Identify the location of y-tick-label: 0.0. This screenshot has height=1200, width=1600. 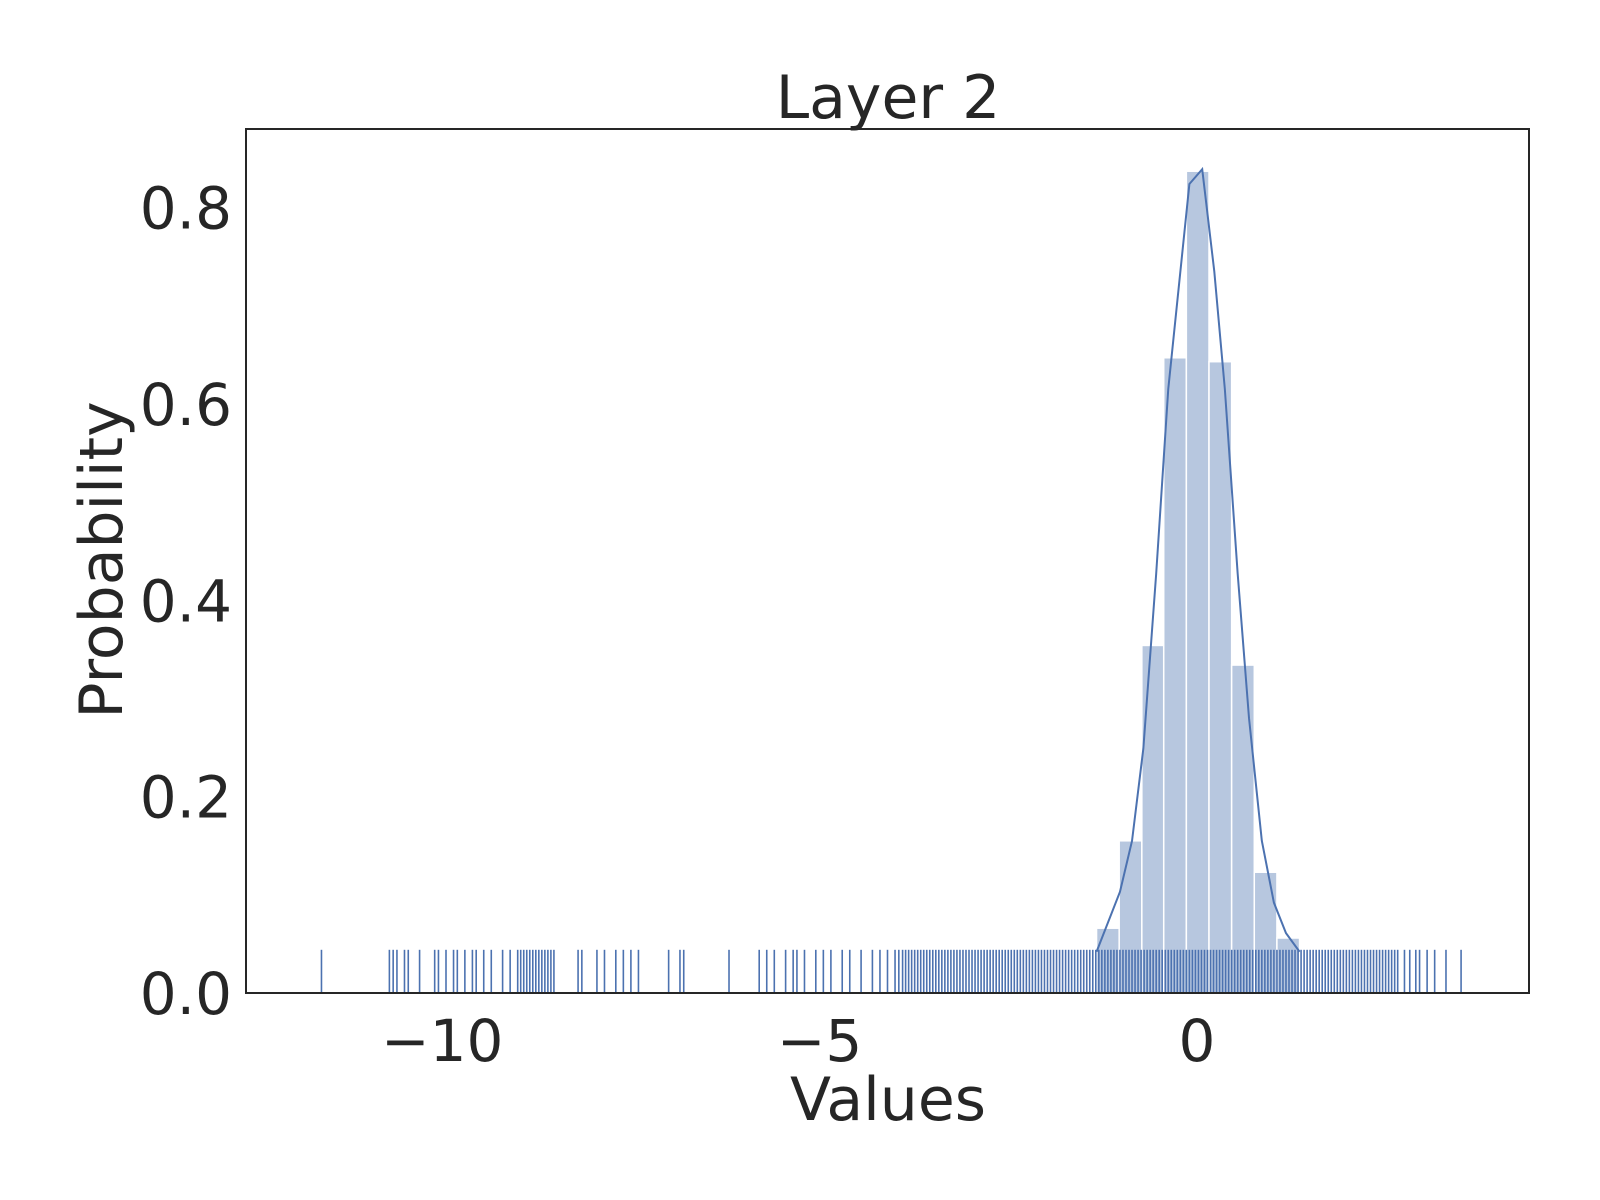
(186, 994).